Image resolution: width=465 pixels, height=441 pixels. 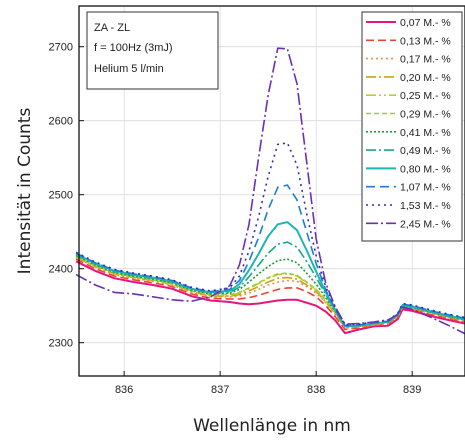 I want to click on x-axis: 836 837 838 839, so click(x=268, y=383).